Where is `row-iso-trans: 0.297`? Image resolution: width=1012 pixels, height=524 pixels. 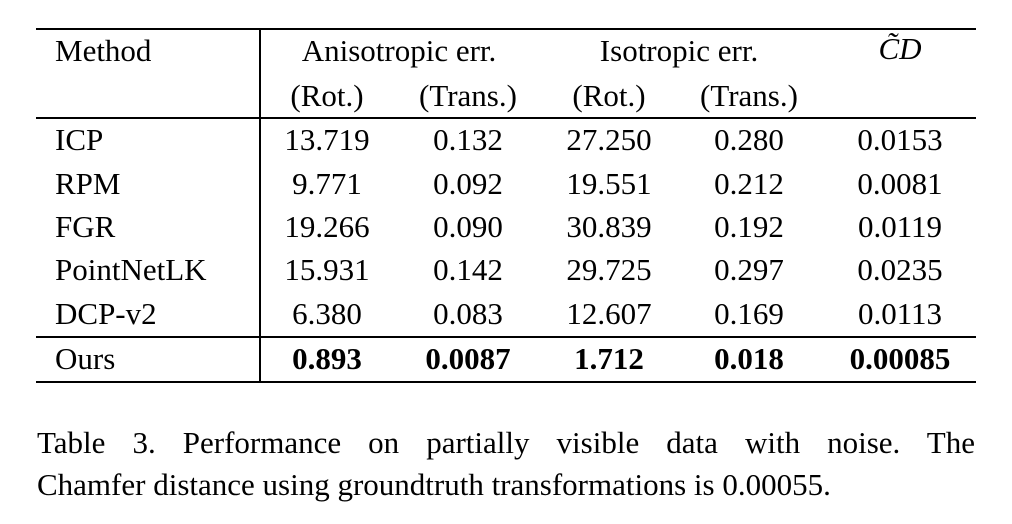 row-iso-trans: 0.297 is located at coordinates (749, 269).